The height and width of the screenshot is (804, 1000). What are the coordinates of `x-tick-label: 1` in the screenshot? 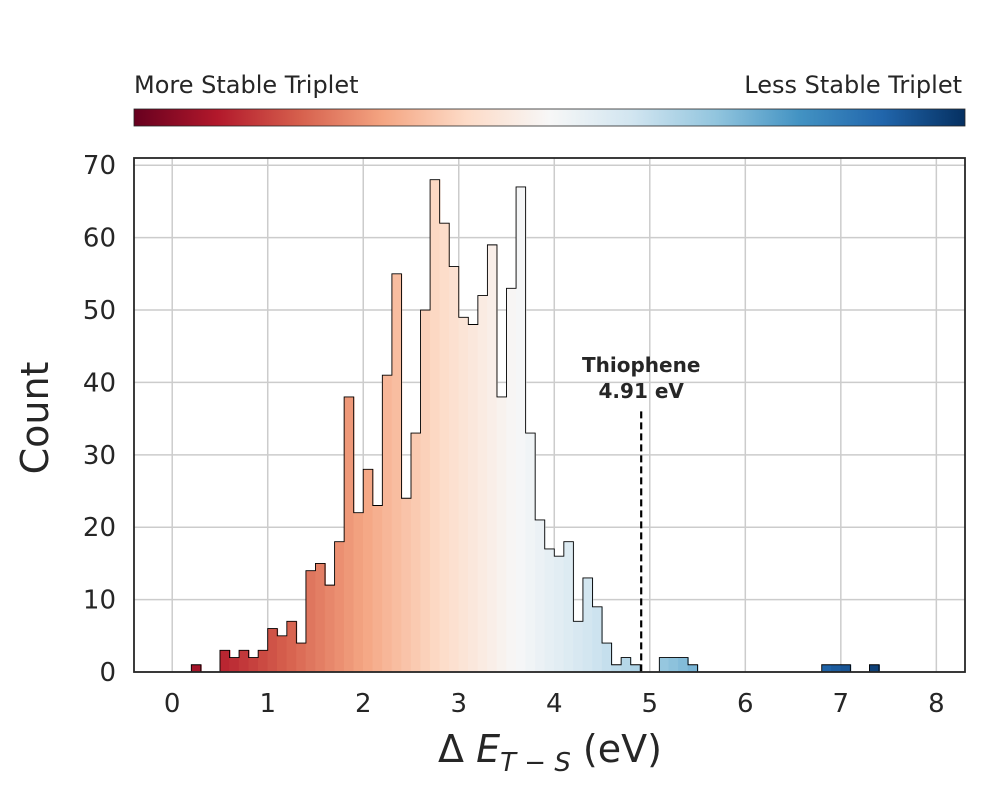 It's located at (267, 704).